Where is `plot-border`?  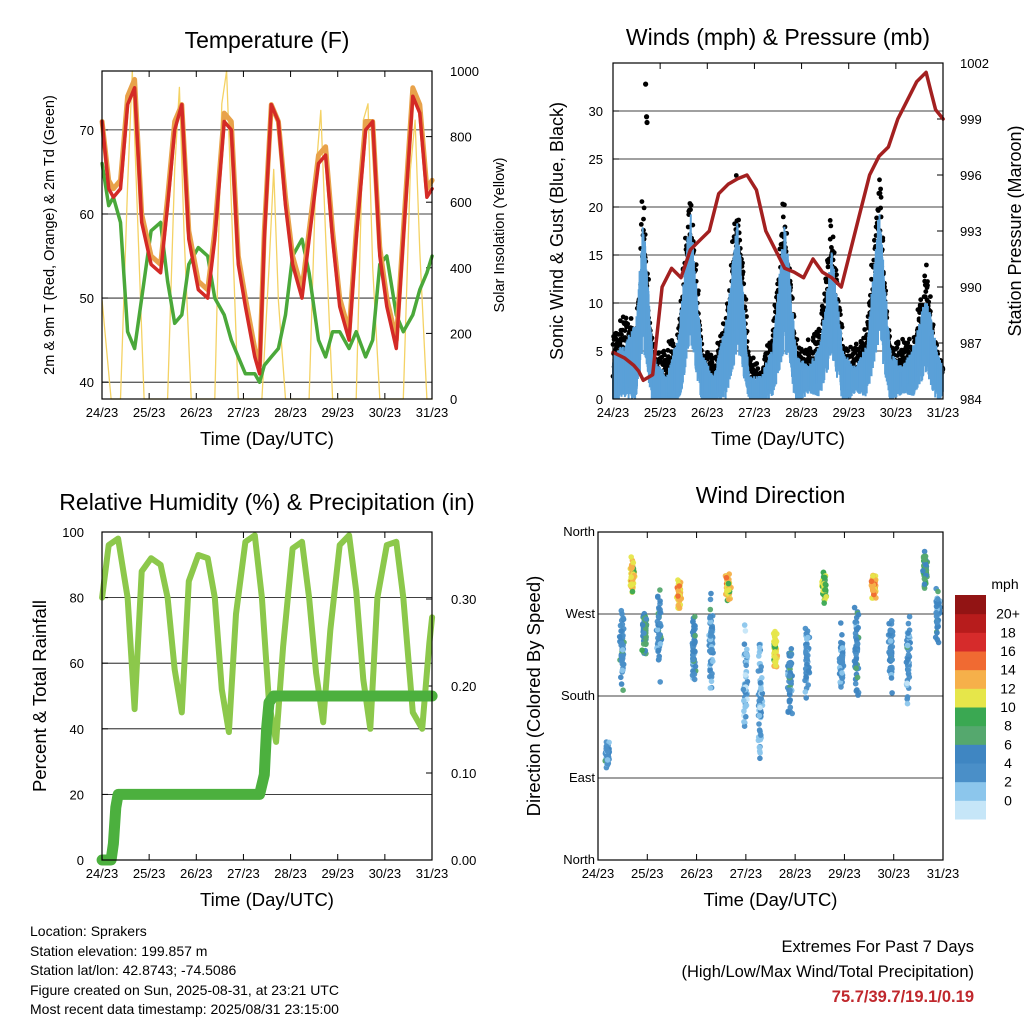
plot-border is located at coordinates (267, 235).